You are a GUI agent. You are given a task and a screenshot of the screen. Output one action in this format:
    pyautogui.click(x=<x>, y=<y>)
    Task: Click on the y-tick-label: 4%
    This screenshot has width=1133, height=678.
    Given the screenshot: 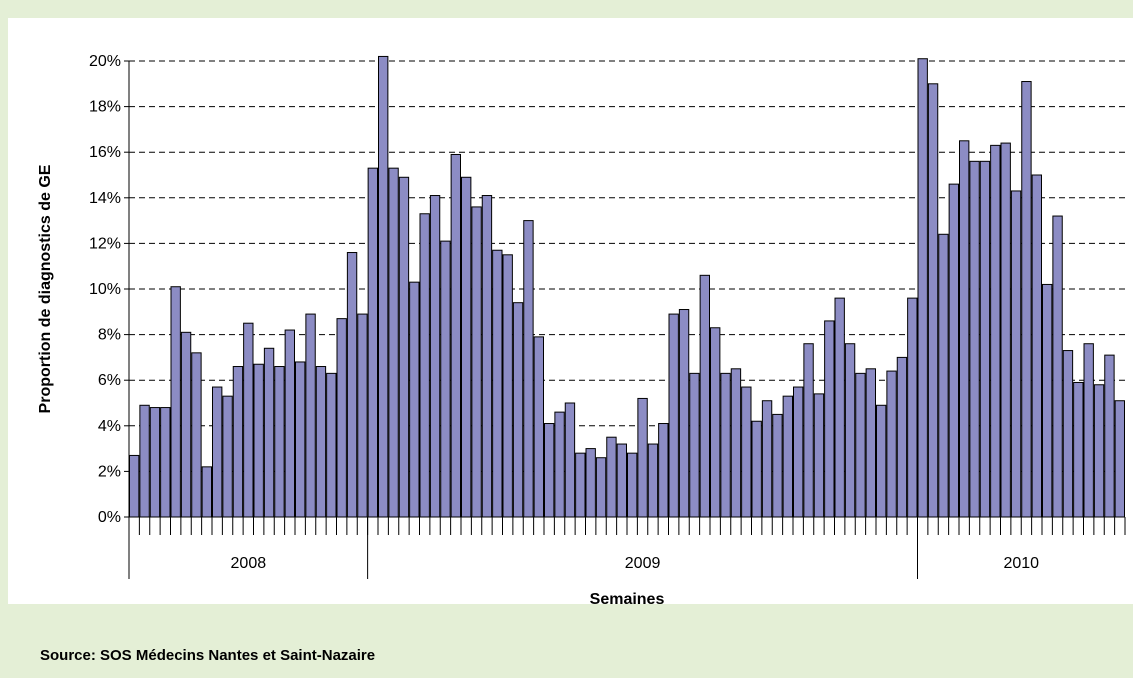 What is the action you would take?
    pyautogui.click(x=109, y=426)
    